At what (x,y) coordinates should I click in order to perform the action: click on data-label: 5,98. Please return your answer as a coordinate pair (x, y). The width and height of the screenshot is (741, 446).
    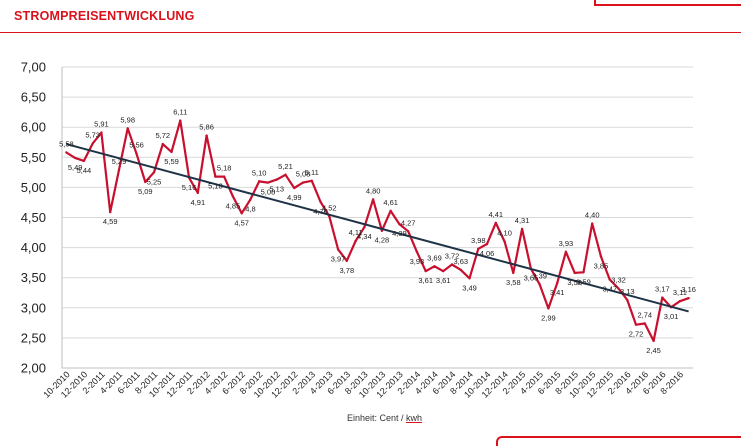
    Looking at the image, I should click on (127, 119).